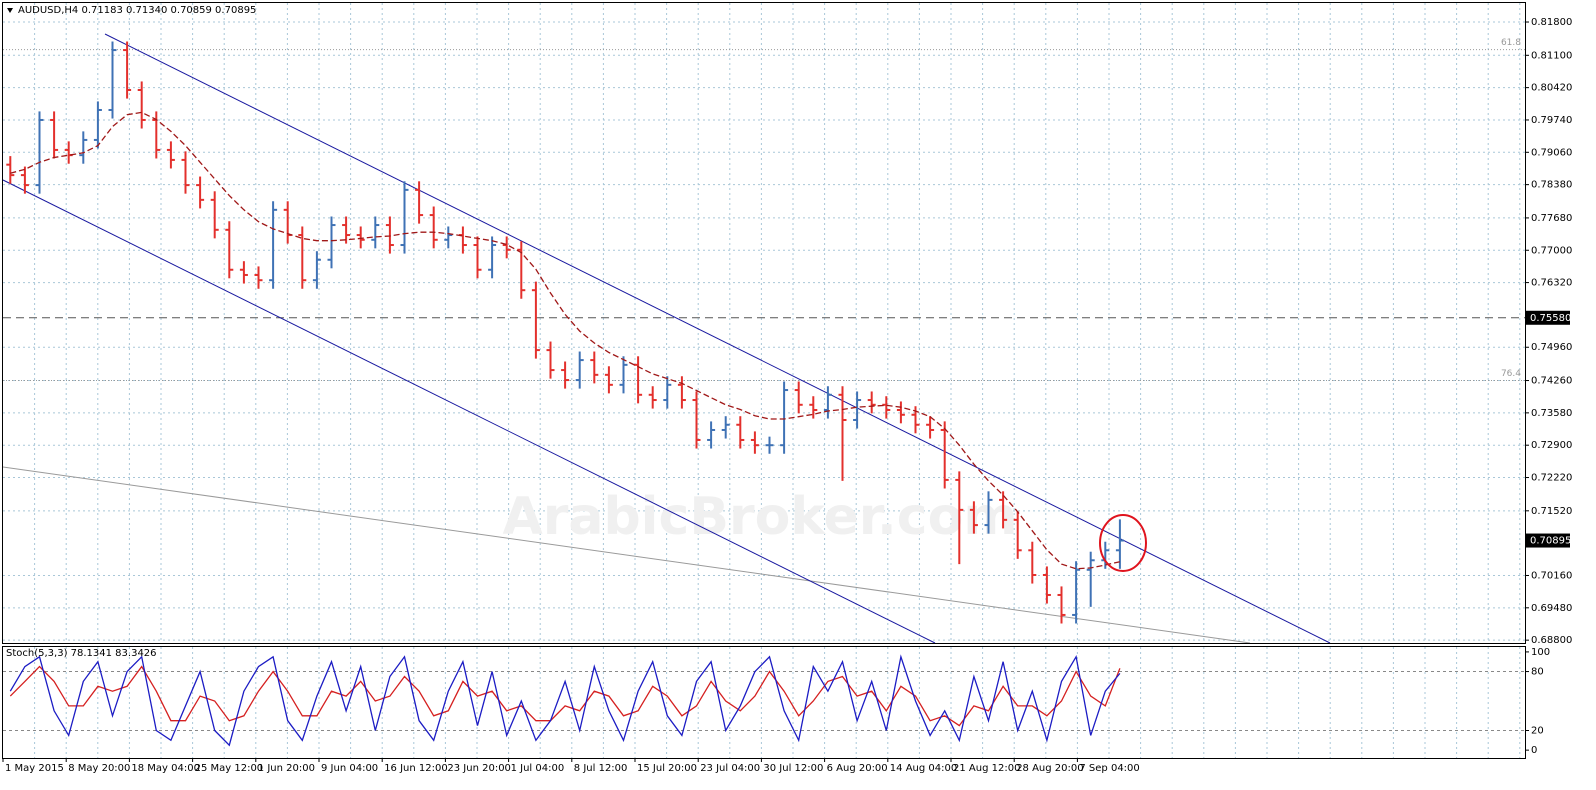 The height and width of the screenshot is (790, 1596). Describe the element at coordinates (165, 768) in the screenshot. I see `x-tick-label: 18 May 04:00` at that location.